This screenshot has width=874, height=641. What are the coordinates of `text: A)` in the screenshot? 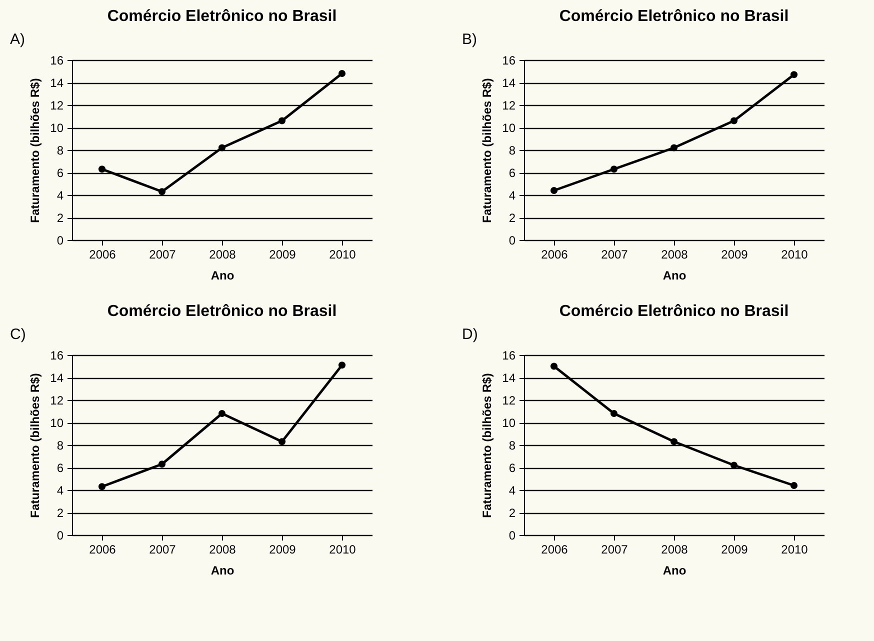 It's located at (18, 39).